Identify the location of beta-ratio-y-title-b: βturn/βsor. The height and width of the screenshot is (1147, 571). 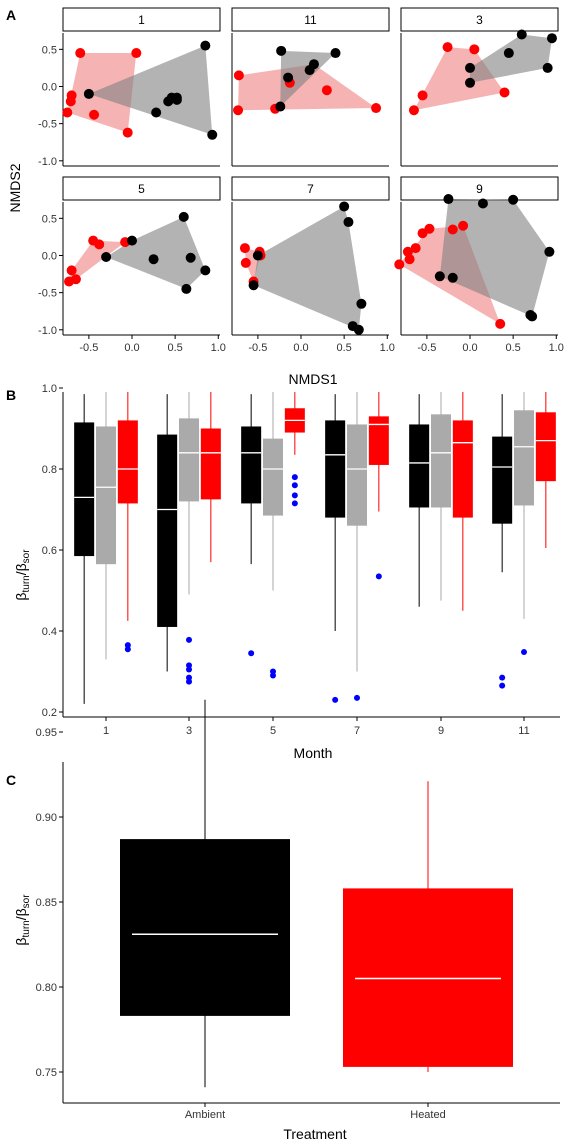
(22, 575).